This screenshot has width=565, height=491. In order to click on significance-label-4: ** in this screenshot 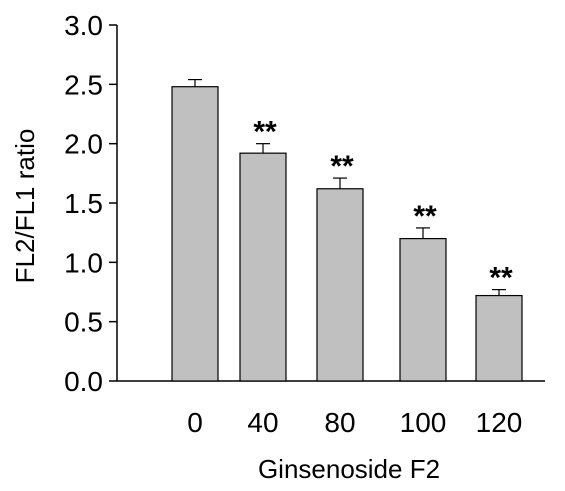, I will do `click(501, 278)`.